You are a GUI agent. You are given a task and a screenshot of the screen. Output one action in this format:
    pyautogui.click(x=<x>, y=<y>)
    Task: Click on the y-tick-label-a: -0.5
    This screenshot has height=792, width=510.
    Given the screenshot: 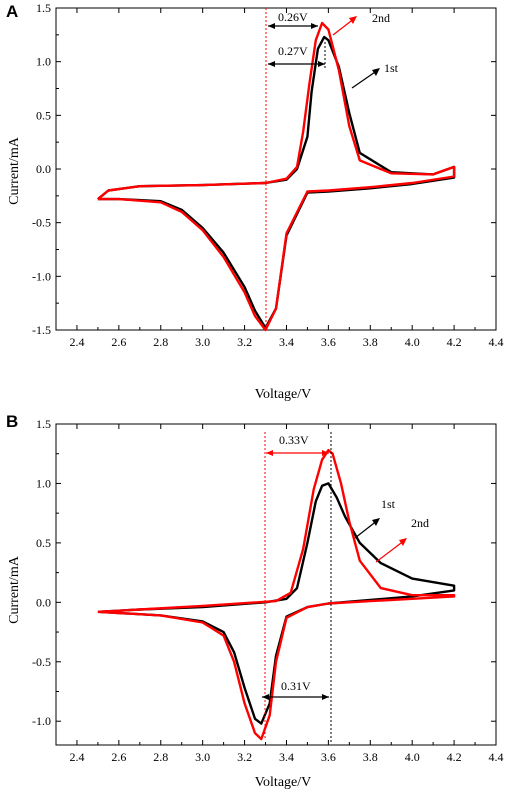 What is the action you would take?
    pyautogui.click(x=41, y=223)
    